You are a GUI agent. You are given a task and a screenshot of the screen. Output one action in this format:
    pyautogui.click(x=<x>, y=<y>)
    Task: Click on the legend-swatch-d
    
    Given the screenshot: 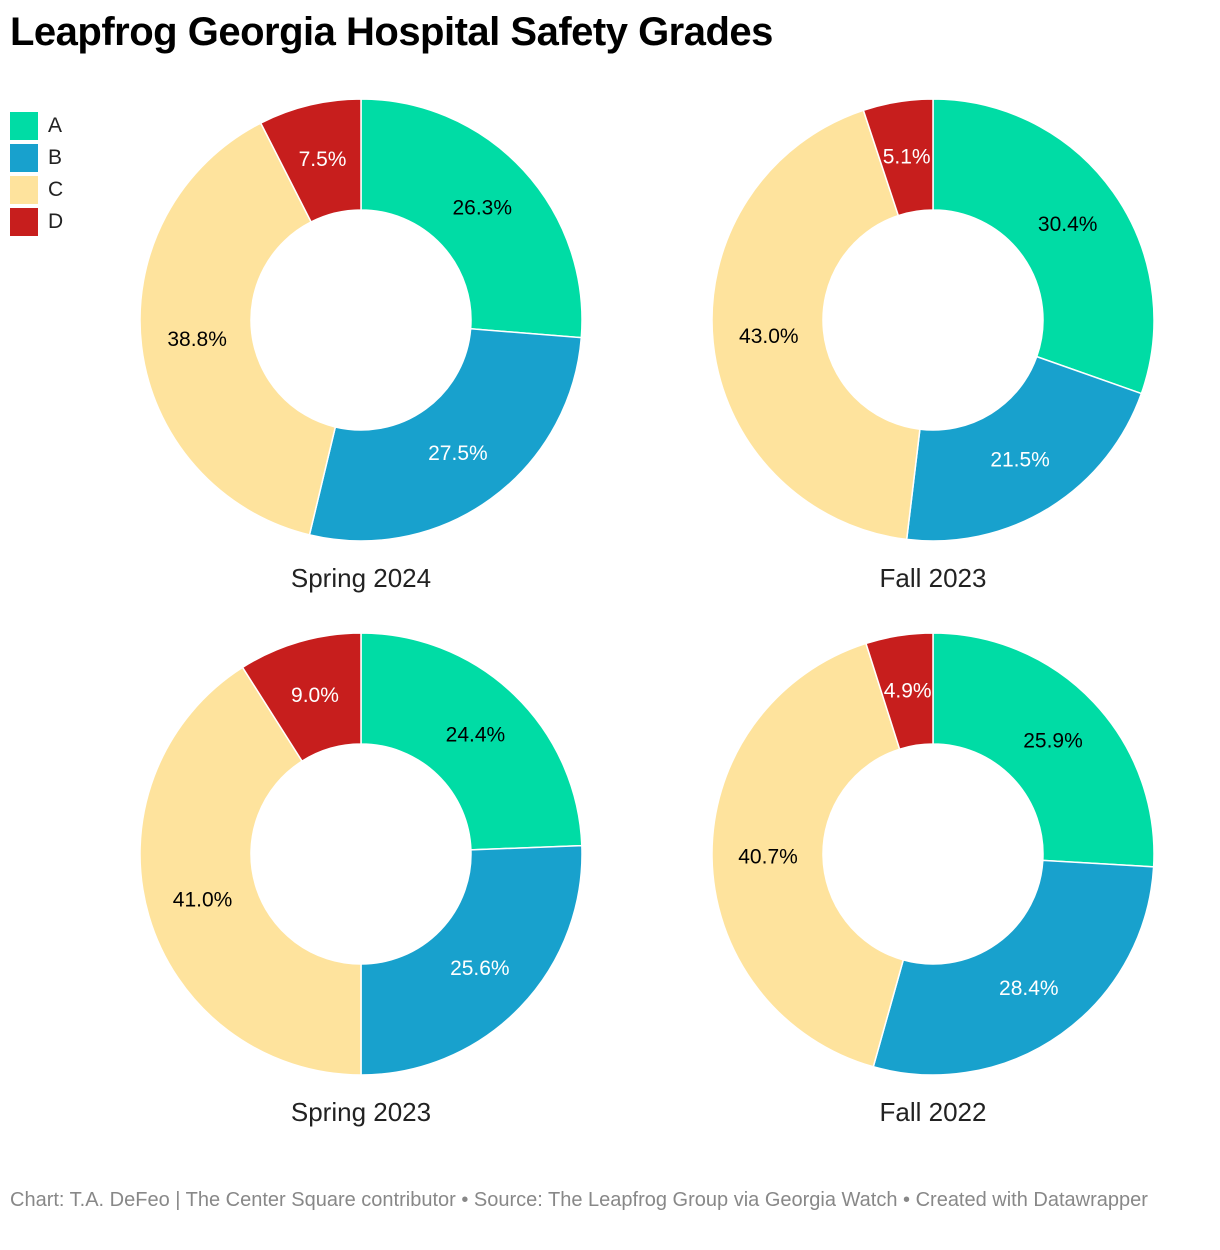 What is the action you would take?
    pyautogui.click(x=24, y=222)
    